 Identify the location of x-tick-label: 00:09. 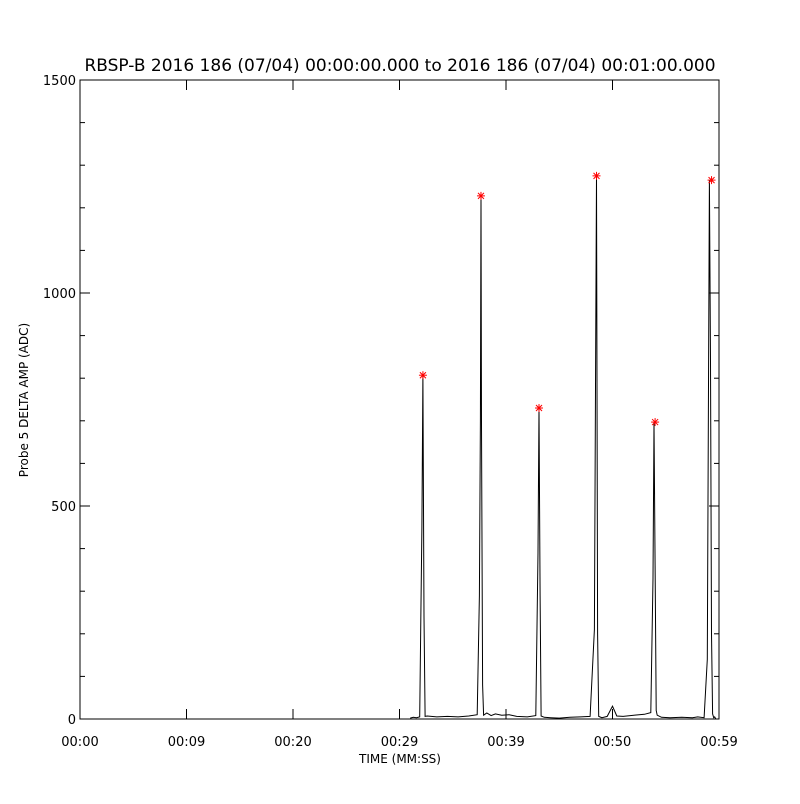
(186, 742).